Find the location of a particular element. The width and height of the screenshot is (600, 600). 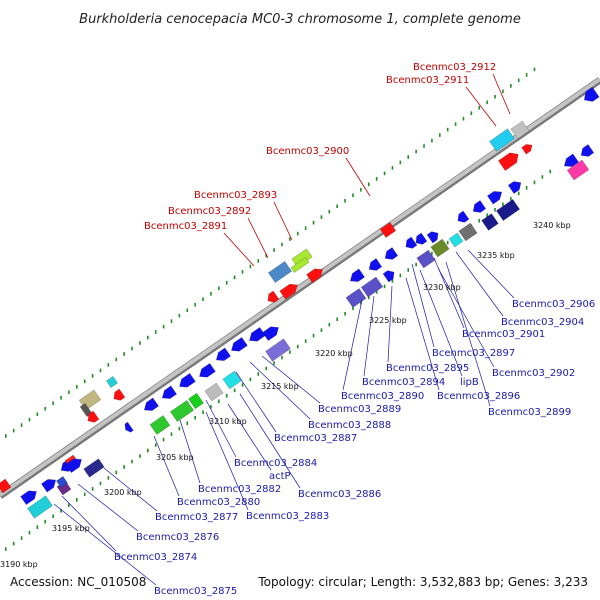

gene-label-bottom: Bcenmc03_2902 is located at coordinates (533, 373).